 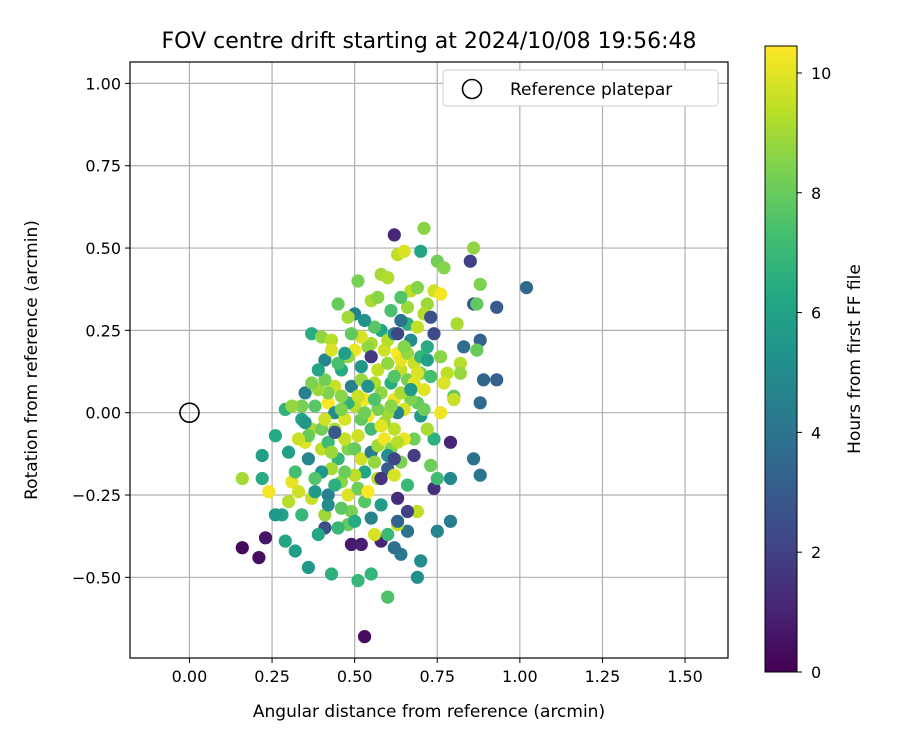 I want to click on colorbar-tick-label: 2, so click(x=816, y=552).